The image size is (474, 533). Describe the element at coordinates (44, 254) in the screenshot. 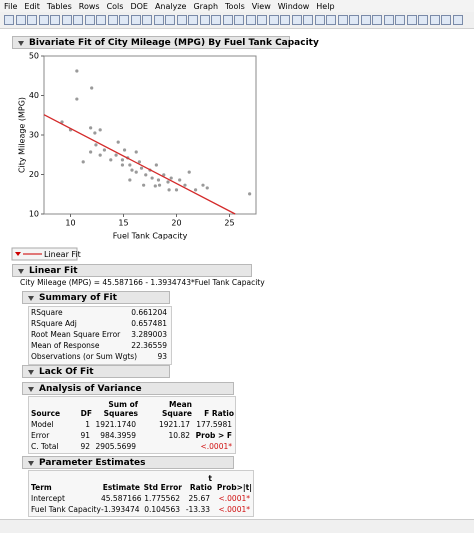

I see `legend-box` at that location.